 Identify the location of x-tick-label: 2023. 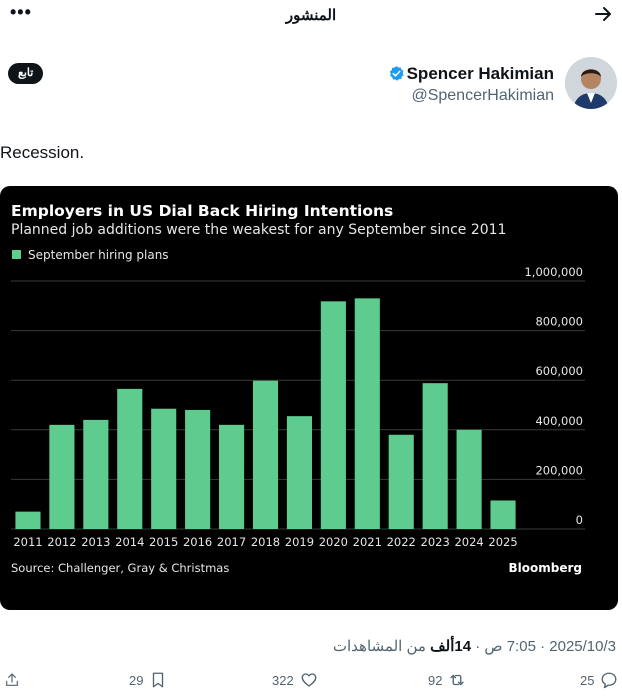
(435, 542).